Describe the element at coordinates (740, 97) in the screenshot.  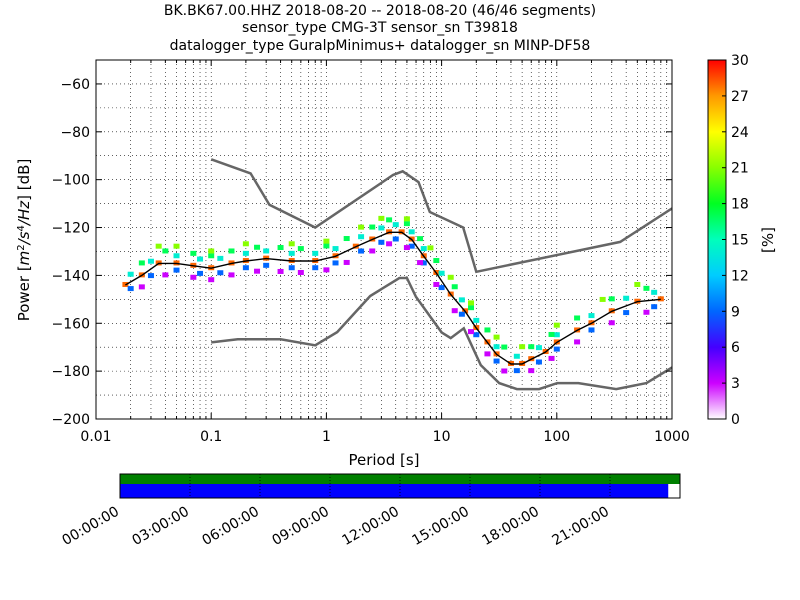
I see `colorbar-tick-label: 27` at that location.